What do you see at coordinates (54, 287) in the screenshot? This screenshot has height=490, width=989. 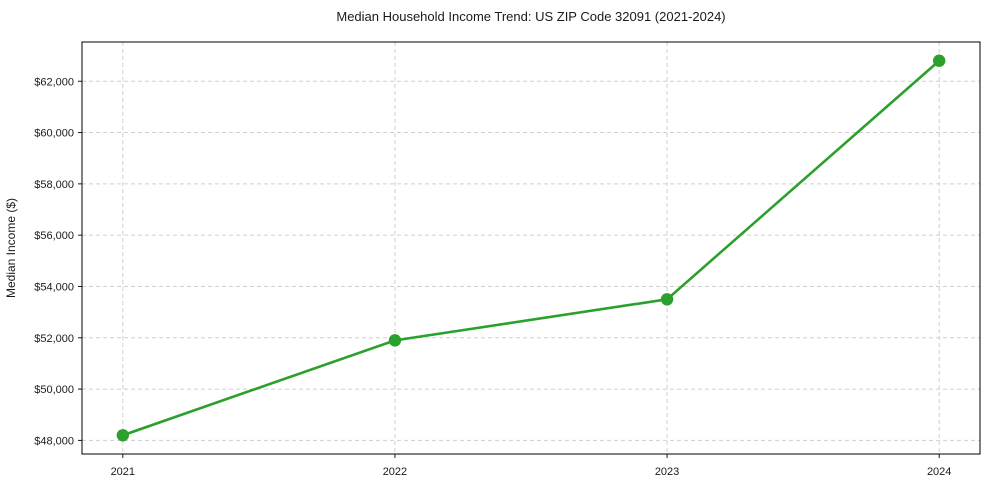 I see `y-tick-label: $54,000` at bounding box center [54, 287].